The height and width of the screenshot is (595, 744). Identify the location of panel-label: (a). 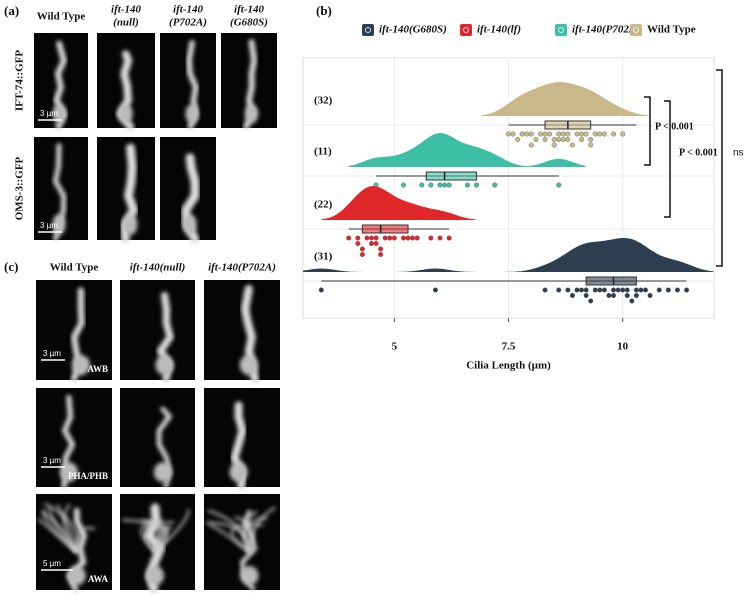
(11, 10).